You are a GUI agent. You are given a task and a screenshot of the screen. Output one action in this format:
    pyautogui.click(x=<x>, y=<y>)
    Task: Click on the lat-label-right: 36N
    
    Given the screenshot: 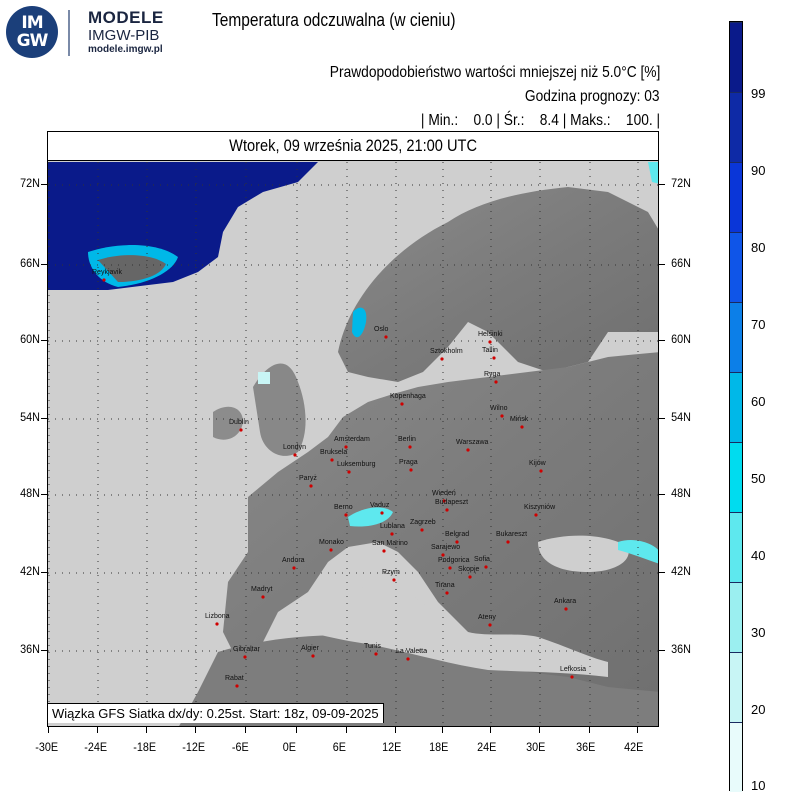 What is the action you would take?
    pyautogui.click(x=681, y=649)
    